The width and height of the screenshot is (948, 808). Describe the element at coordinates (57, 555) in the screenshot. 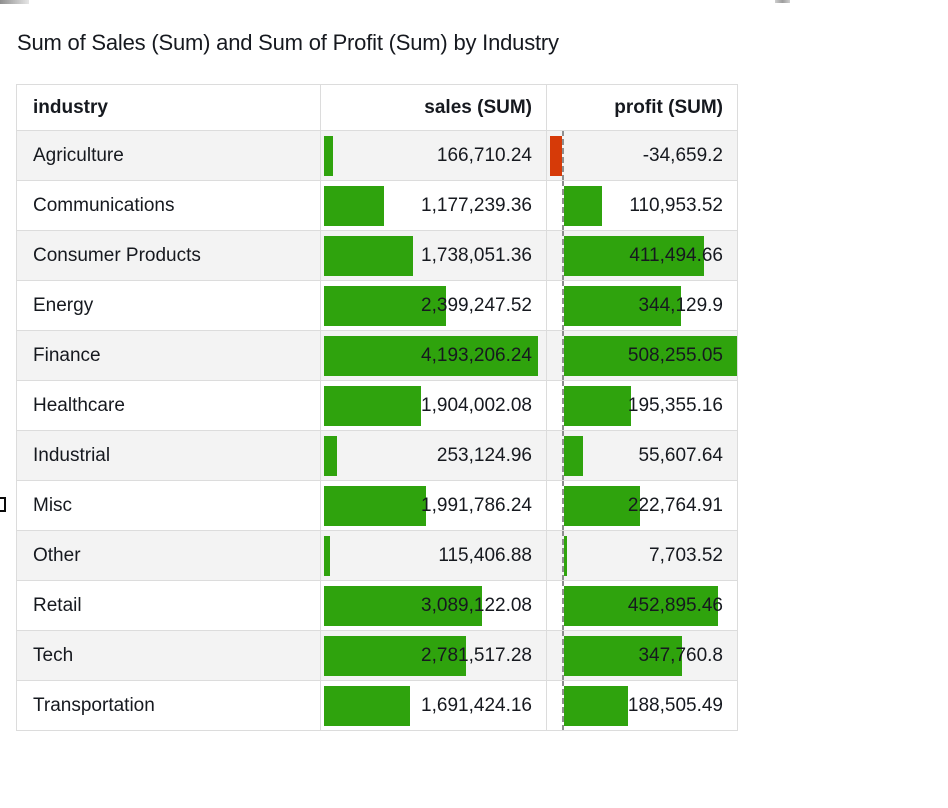

I see `industry-label: Other` at that location.